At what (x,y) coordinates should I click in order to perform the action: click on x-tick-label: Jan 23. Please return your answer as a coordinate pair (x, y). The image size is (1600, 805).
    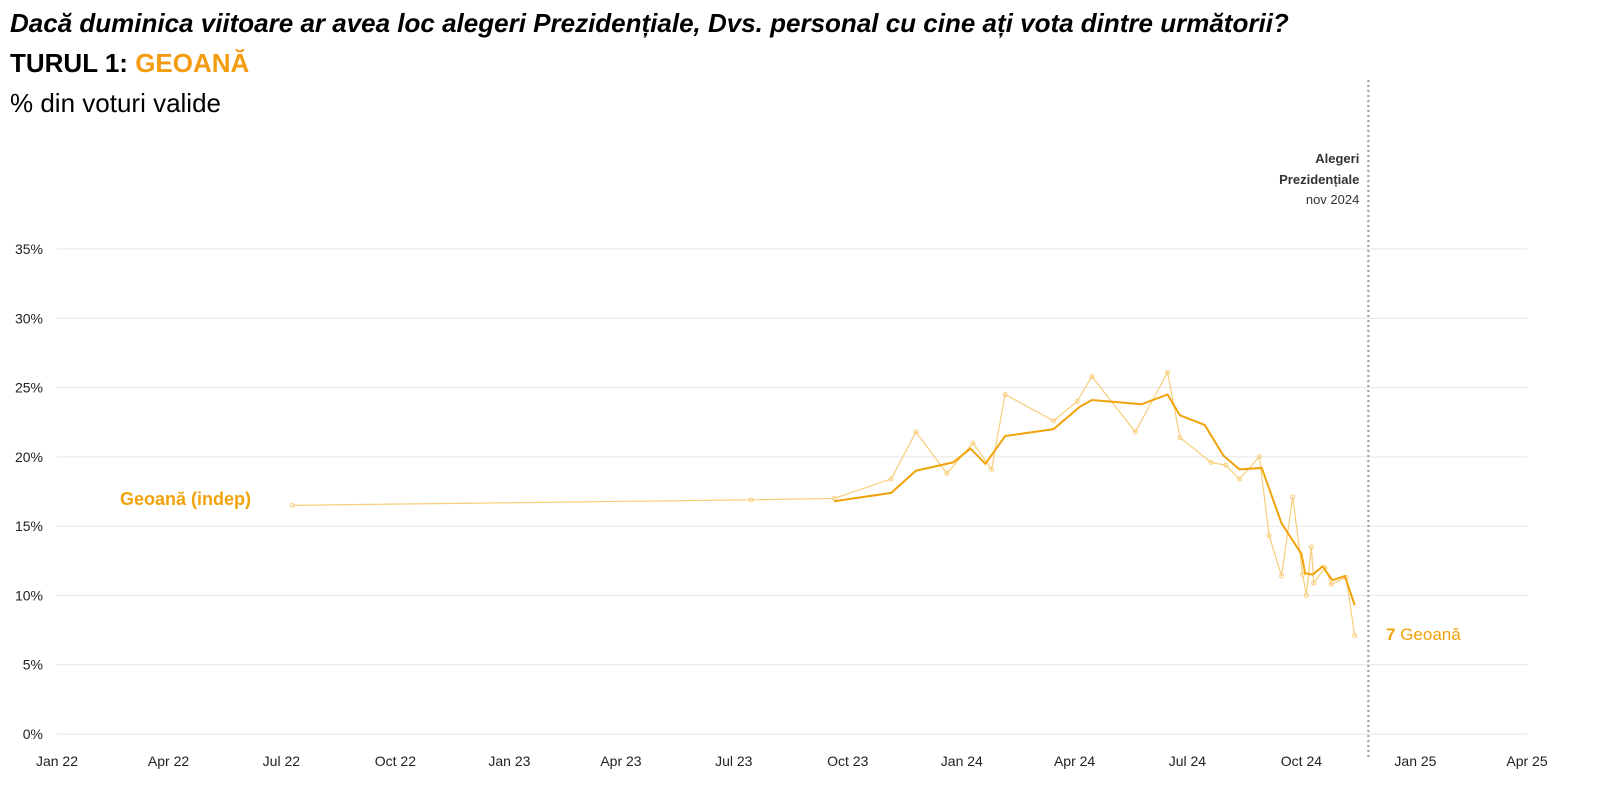
    Looking at the image, I should click on (509, 761).